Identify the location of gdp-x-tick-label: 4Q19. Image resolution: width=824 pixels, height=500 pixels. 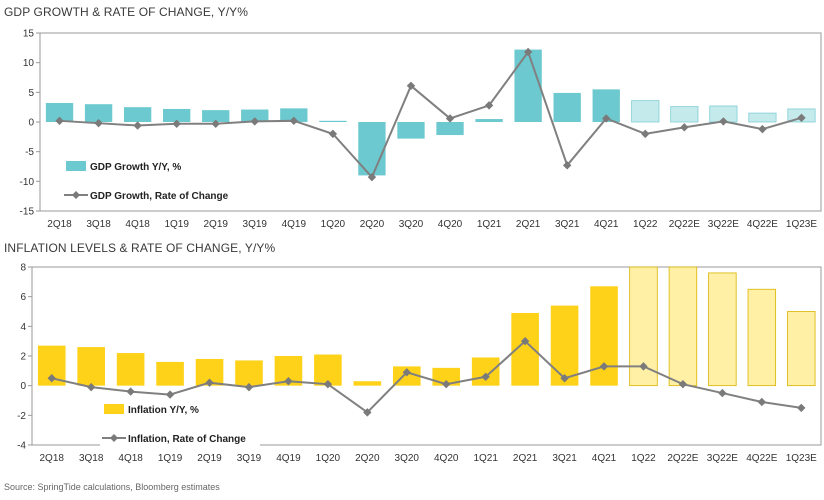
(294, 224).